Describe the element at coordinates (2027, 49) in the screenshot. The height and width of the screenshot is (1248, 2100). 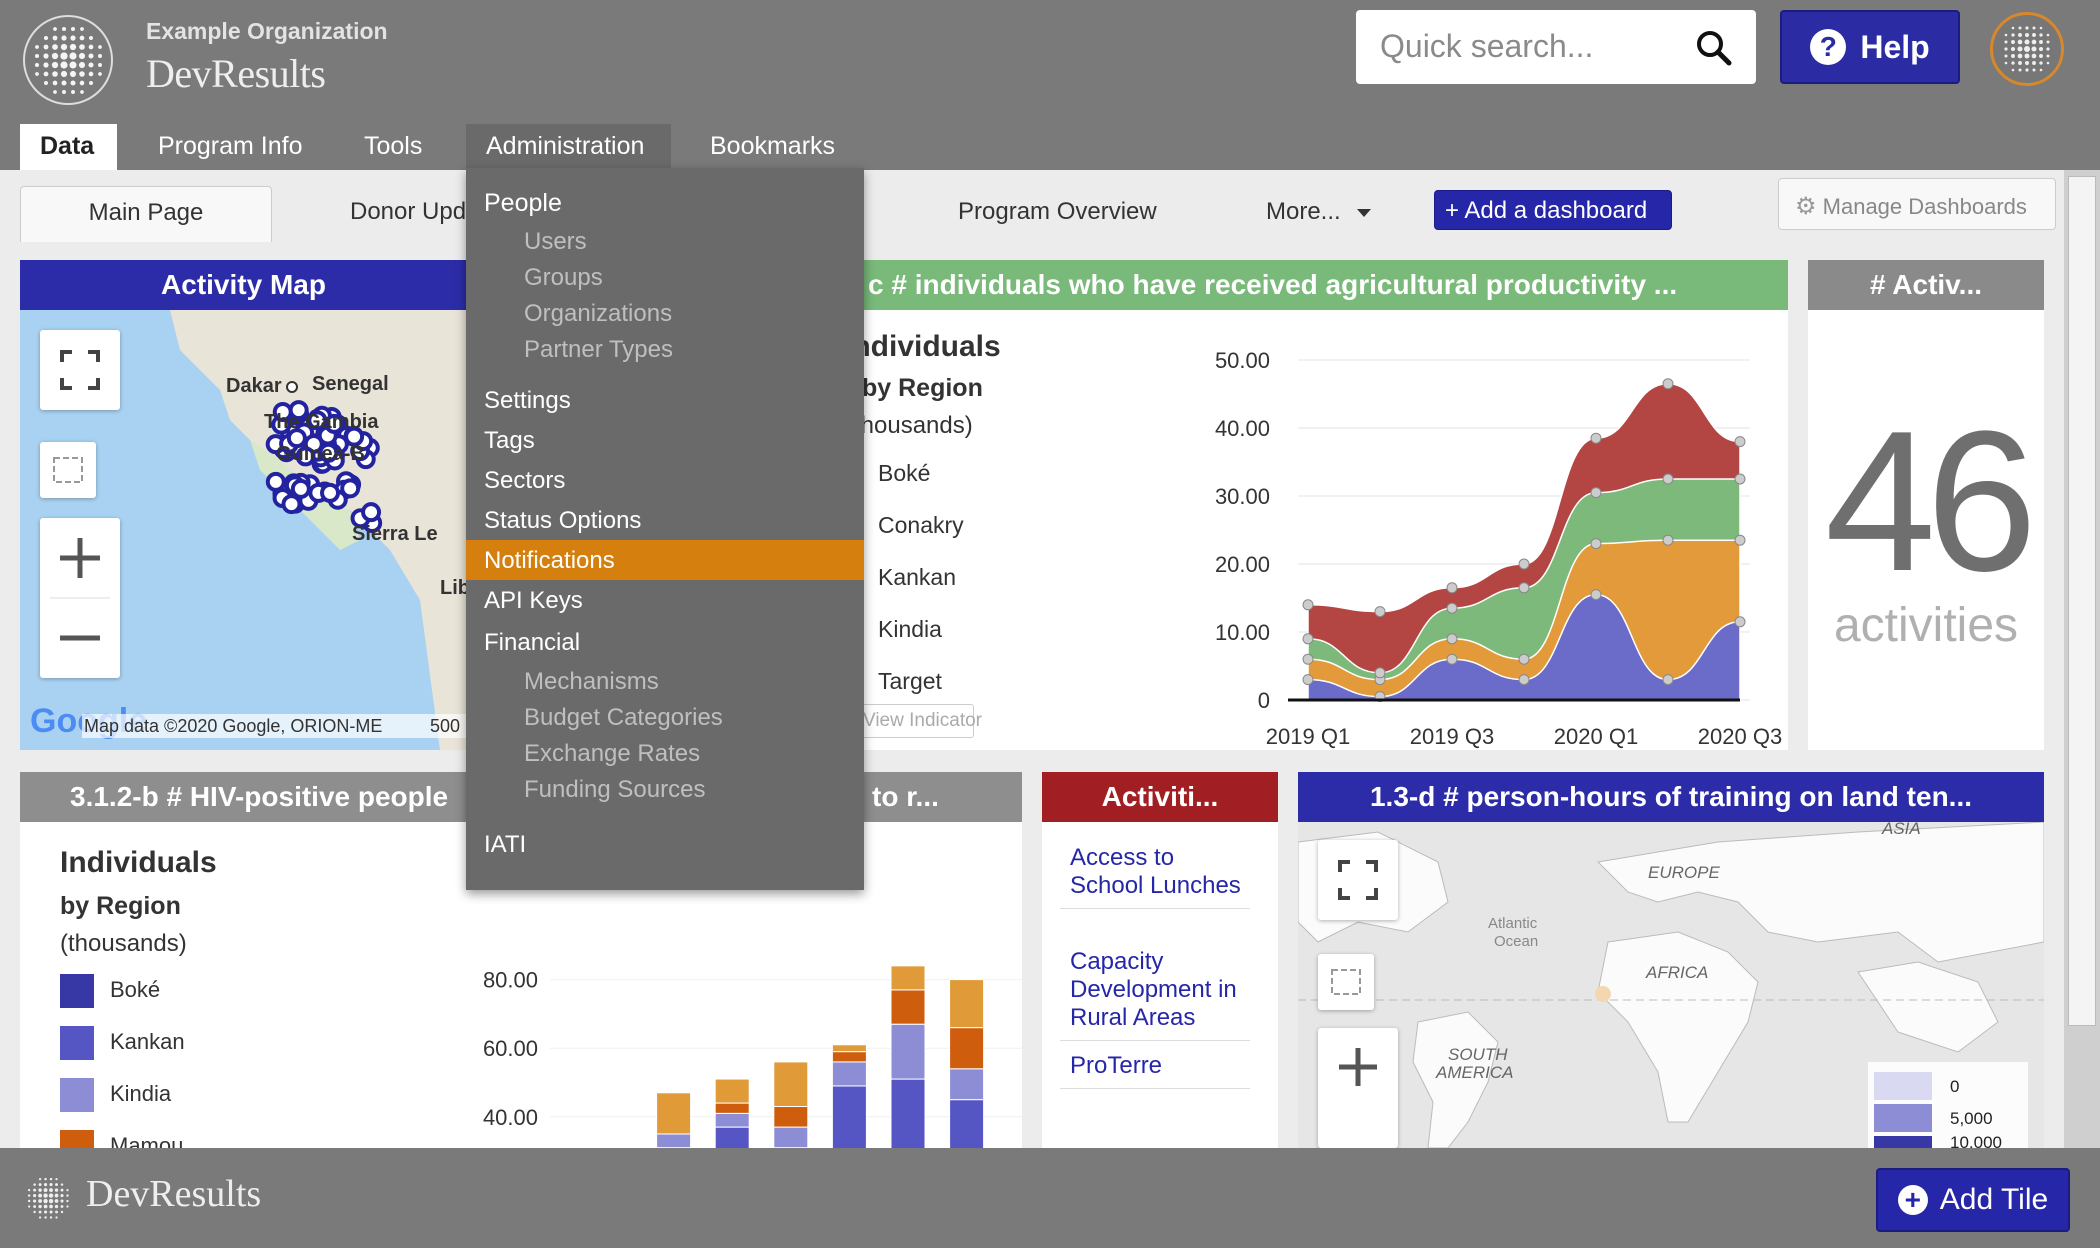
I see `avatar` at that location.